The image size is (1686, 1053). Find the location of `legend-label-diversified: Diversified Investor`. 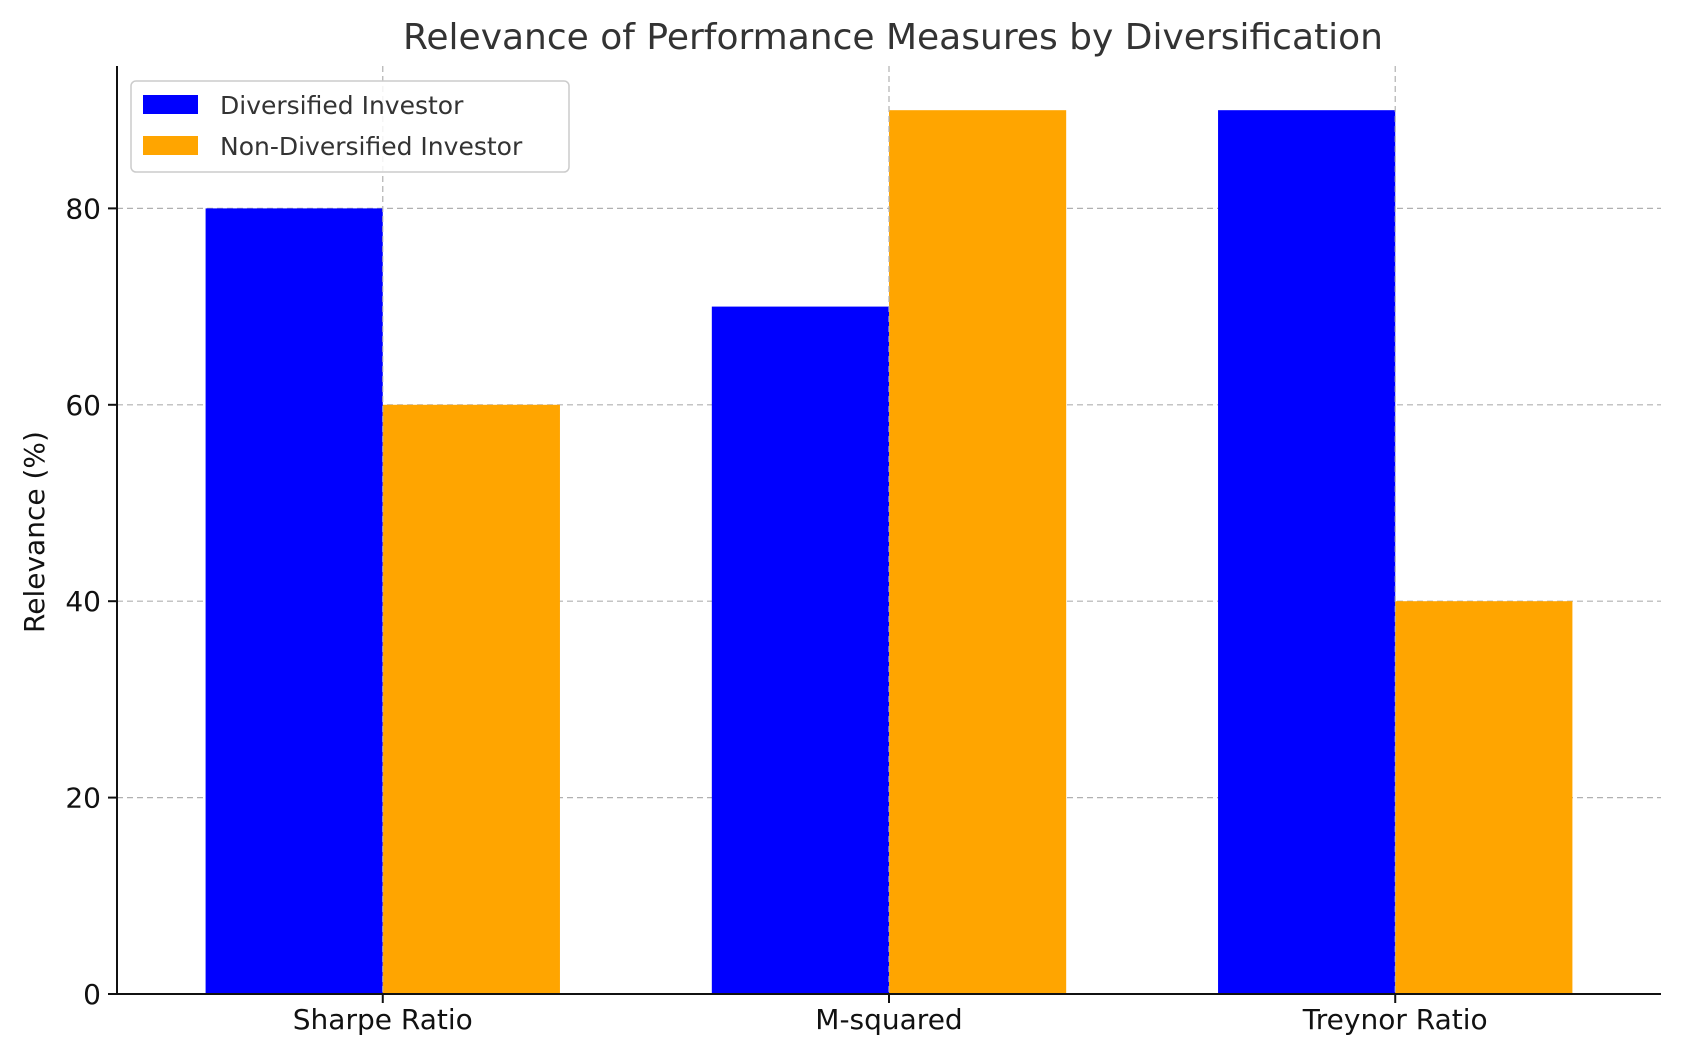

legend-label-diversified: Diversified Investor is located at coordinates (342, 105).